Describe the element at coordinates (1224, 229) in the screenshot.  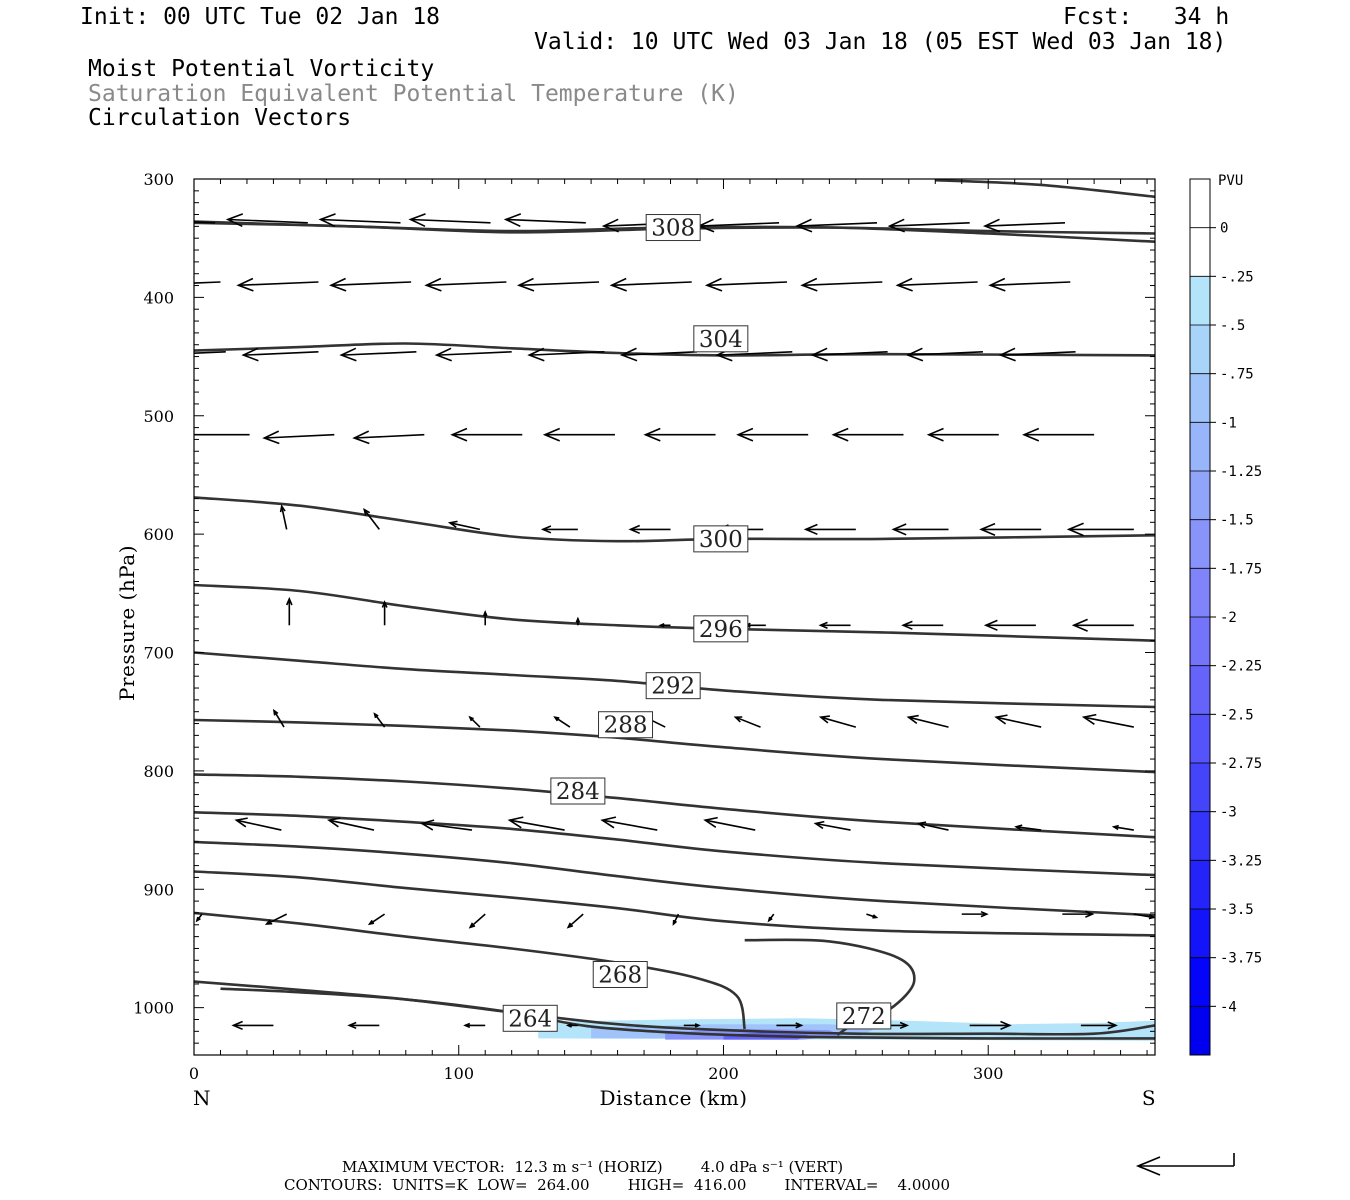
I see `colorbar-label: 0` at that location.